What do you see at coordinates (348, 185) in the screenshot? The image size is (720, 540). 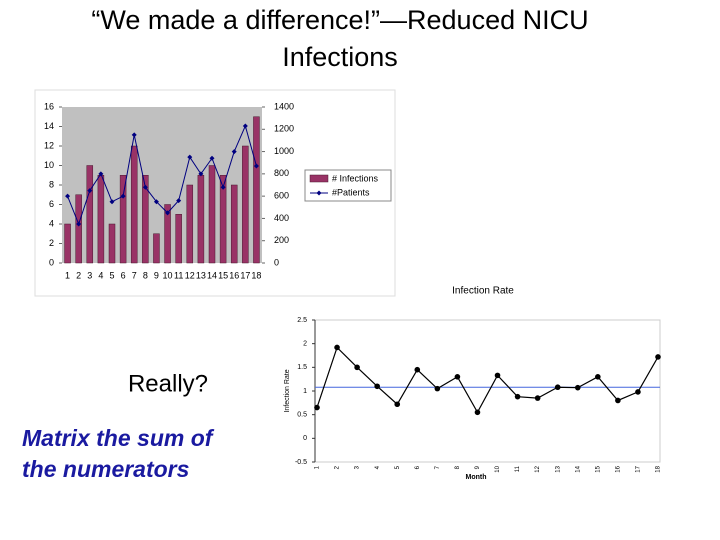 I see `legend-box` at bounding box center [348, 185].